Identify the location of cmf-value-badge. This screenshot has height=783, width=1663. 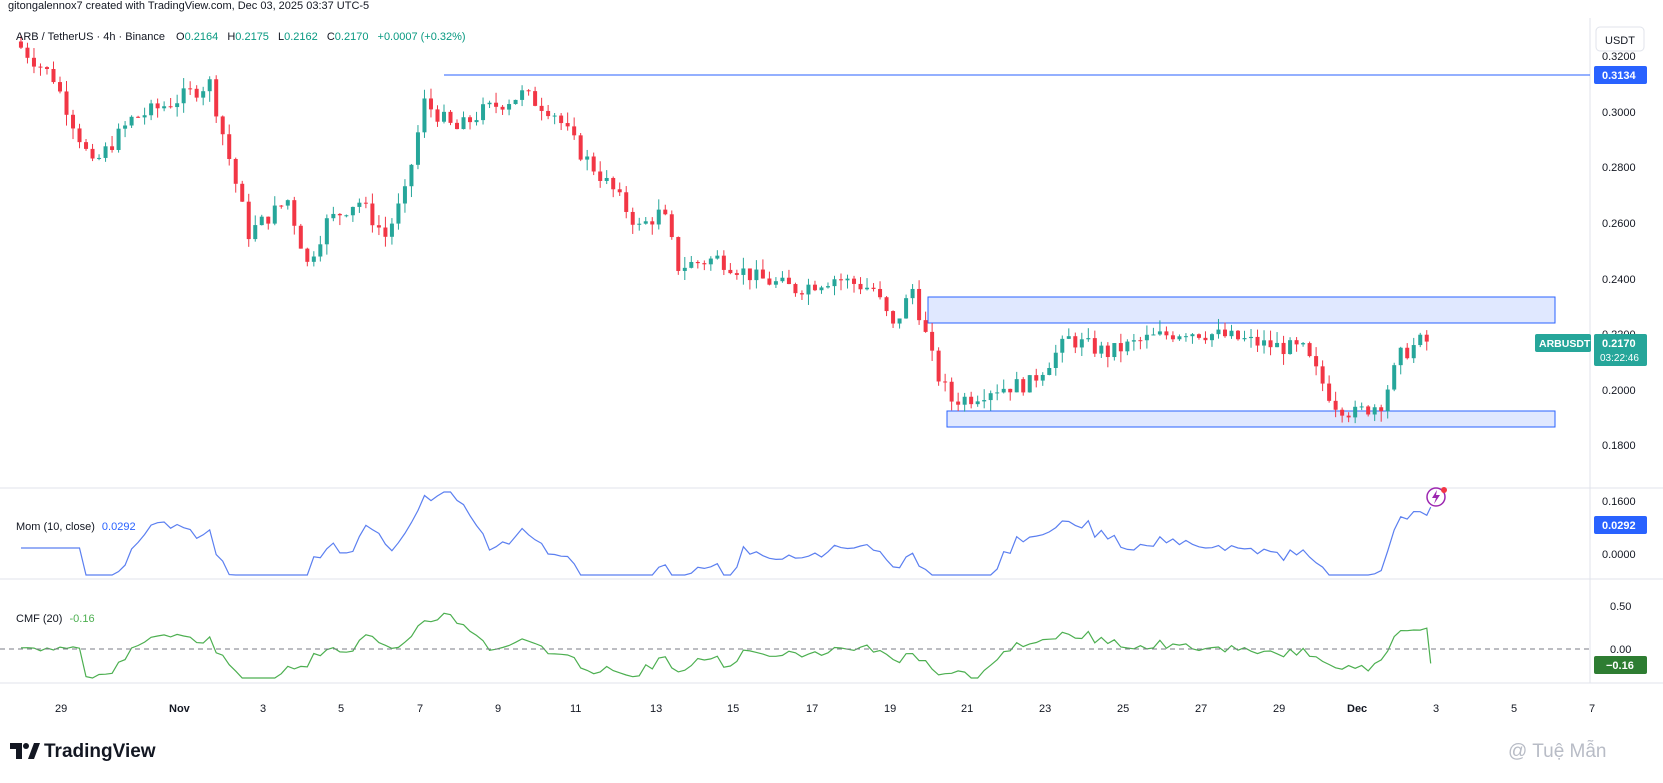
(1620, 665).